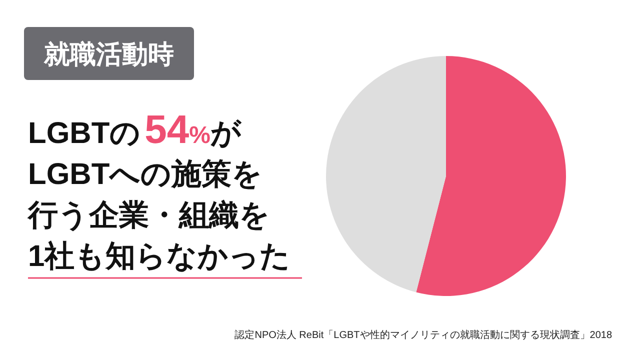 The image size is (630, 354). Describe the element at coordinates (159, 256) in the screenshot. I see `text: 1社も知らなかった` at that location.